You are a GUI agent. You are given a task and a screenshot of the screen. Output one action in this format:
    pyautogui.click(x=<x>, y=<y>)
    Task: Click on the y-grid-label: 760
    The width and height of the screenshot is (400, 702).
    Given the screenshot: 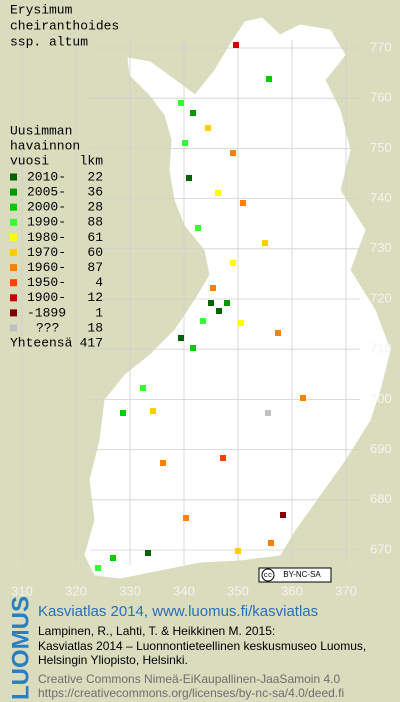 What is the action you would take?
    pyautogui.click(x=381, y=97)
    